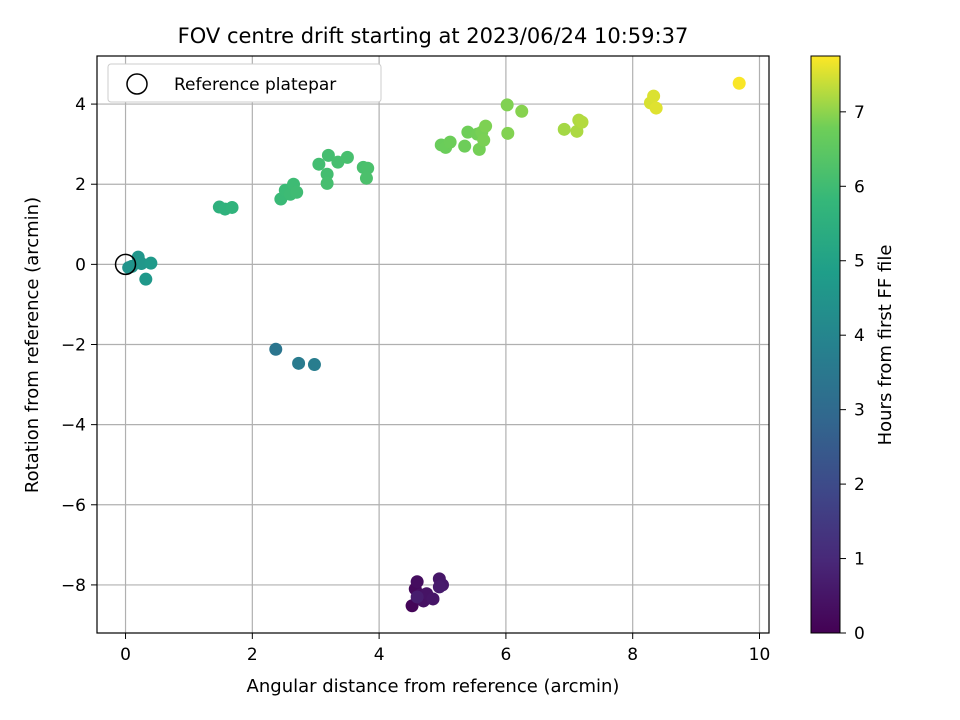  I want to click on y-tick-label: −4, so click(73, 426).